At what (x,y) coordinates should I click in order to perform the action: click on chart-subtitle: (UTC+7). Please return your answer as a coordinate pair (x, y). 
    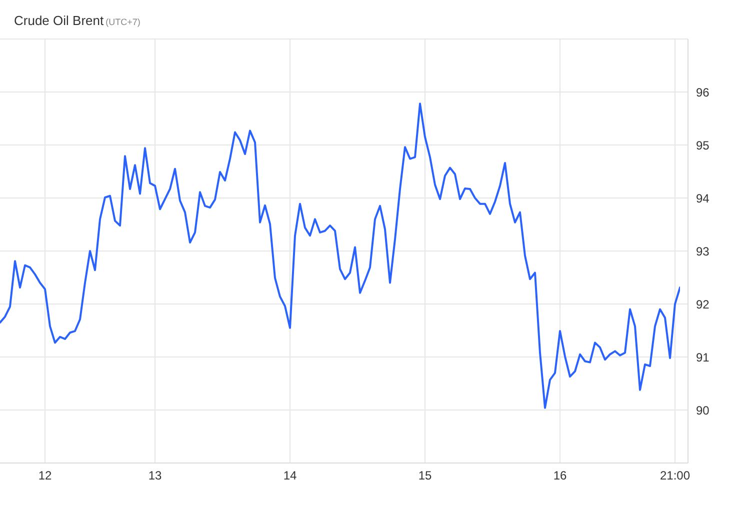
    Looking at the image, I should click on (123, 22).